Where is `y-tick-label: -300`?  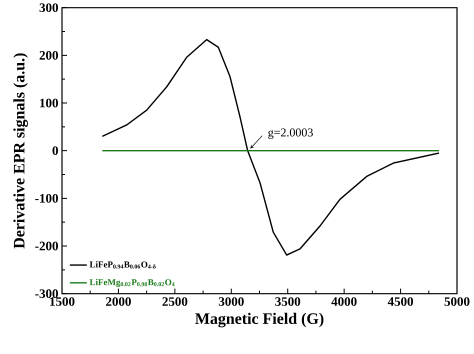 y-tick-label: -300 is located at coordinates (46, 293).